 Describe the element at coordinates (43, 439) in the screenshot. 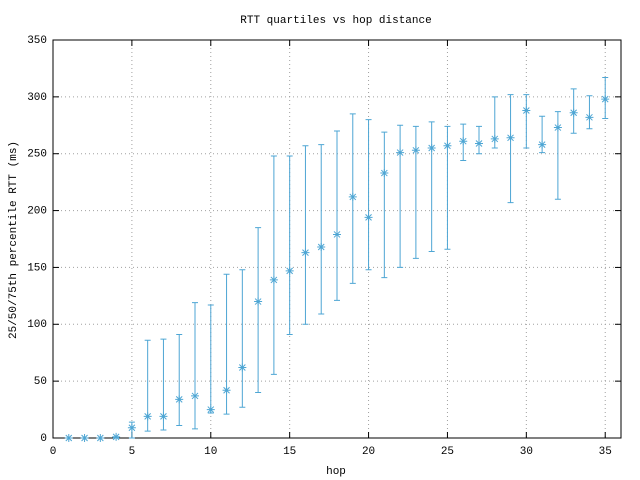

I see `y-tick-label: 0` at that location.